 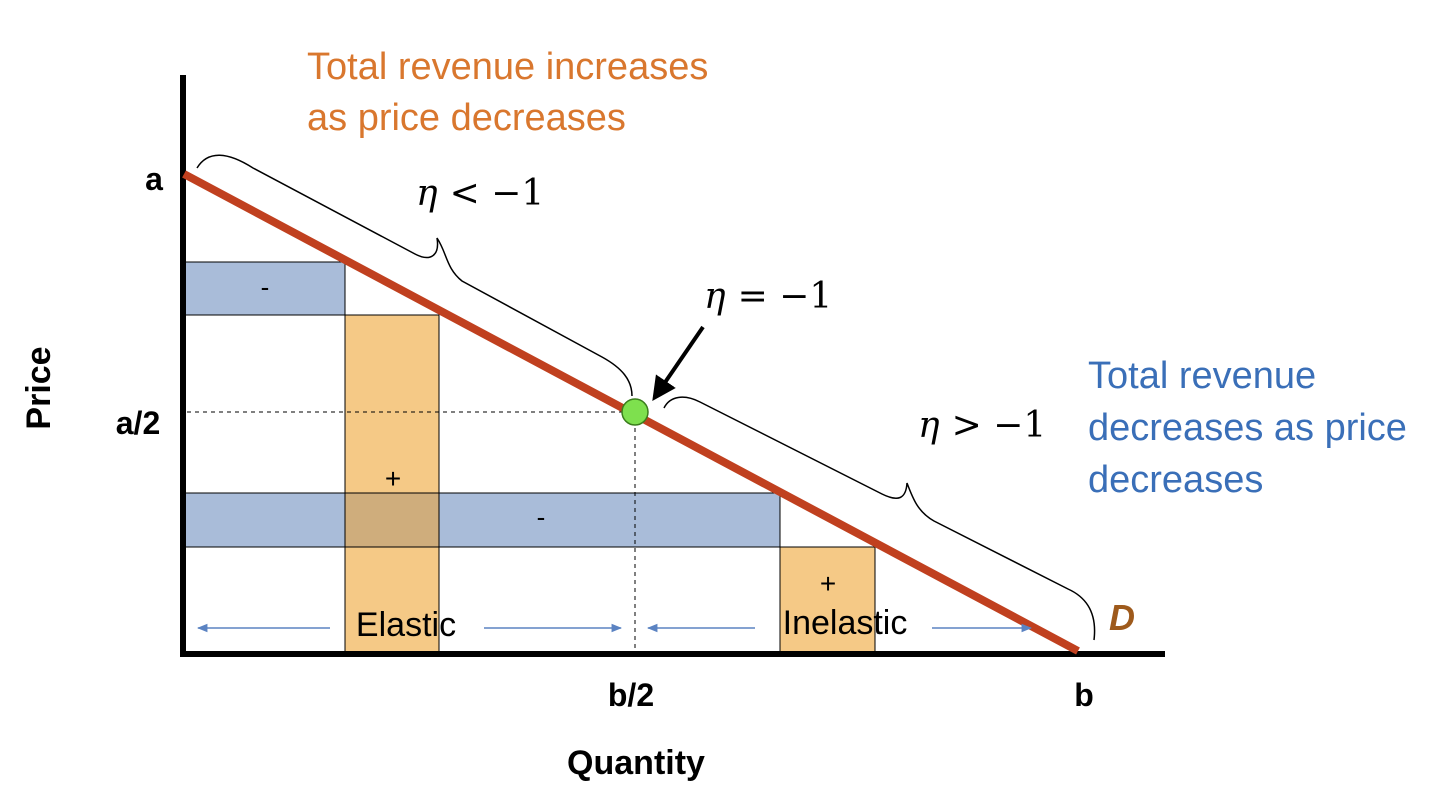 I want to click on inelastic-note-line2: decreases as price, so click(x=1247, y=428).